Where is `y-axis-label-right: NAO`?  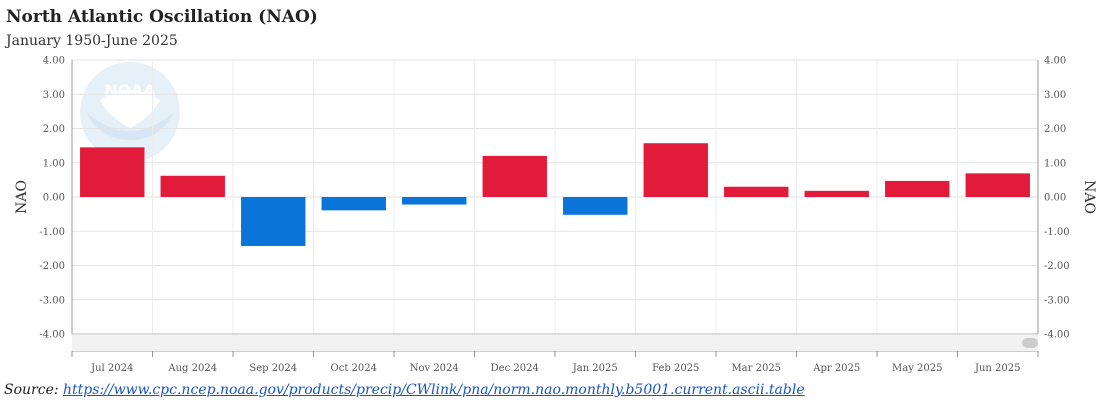
y-axis-label-right: NAO is located at coordinates (1089, 197).